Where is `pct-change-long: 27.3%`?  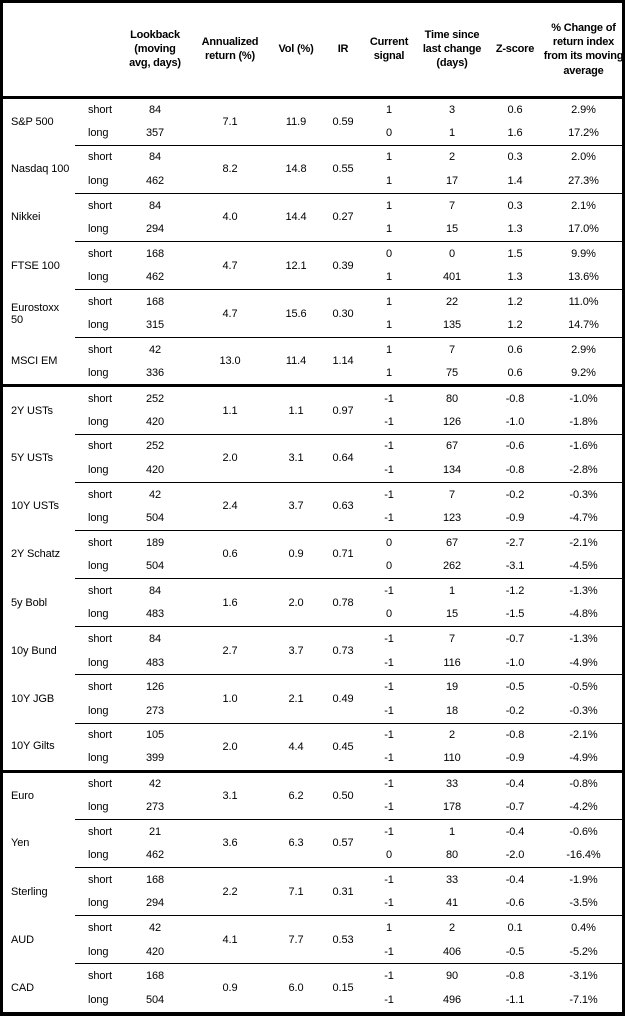 pct-change-long: 27.3% is located at coordinates (583, 181).